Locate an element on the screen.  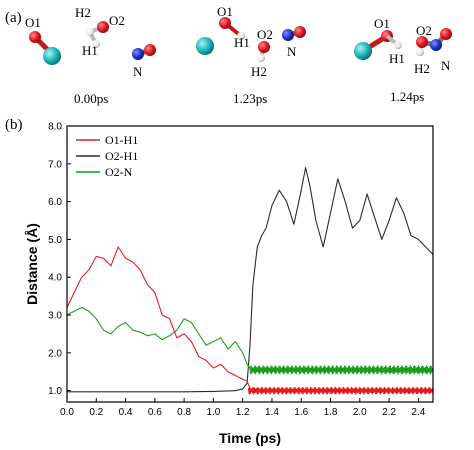
x-tick-label: 0.8 is located at coordinates (184, 412).